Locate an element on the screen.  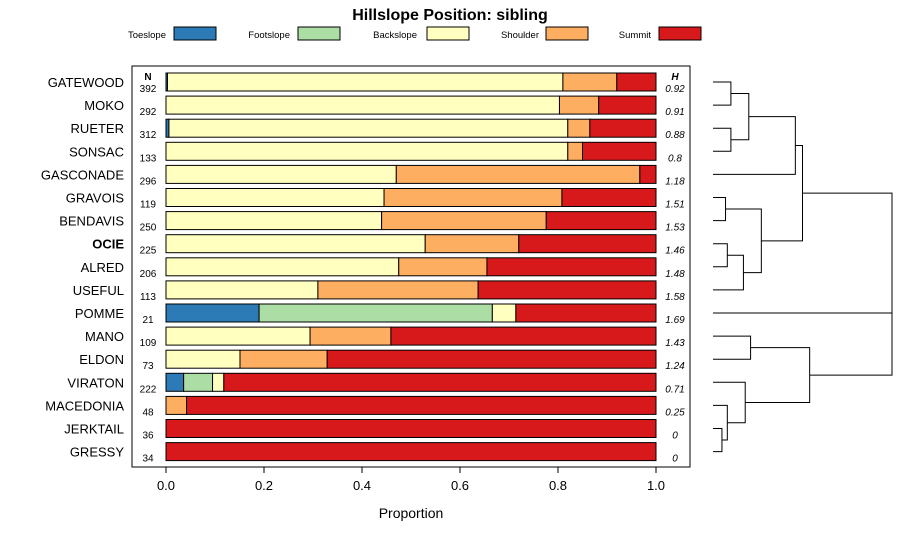
bar-sonsac-shoulder is located at coordinates (575, 151).